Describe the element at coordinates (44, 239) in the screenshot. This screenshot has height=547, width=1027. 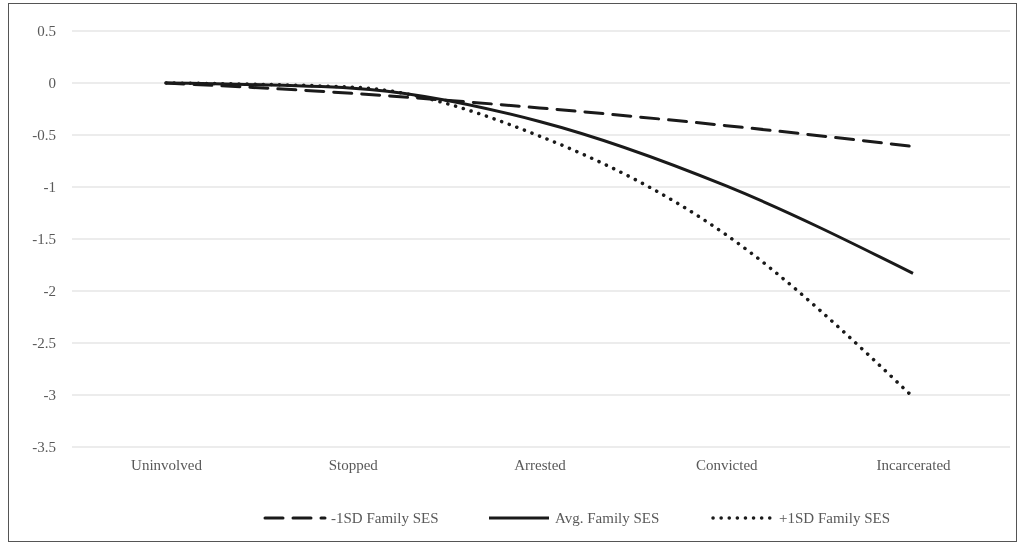
I see `y-tick-label: -1.5` at that location.